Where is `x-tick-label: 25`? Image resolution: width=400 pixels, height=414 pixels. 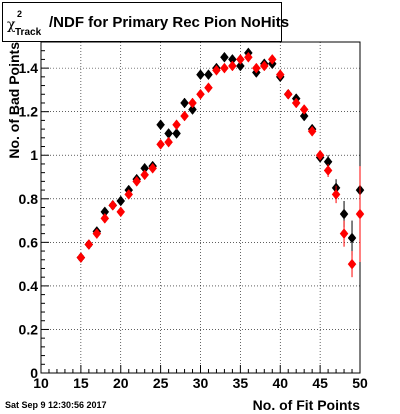
x-tick-label: 25 is located at coordinates (161, 383).